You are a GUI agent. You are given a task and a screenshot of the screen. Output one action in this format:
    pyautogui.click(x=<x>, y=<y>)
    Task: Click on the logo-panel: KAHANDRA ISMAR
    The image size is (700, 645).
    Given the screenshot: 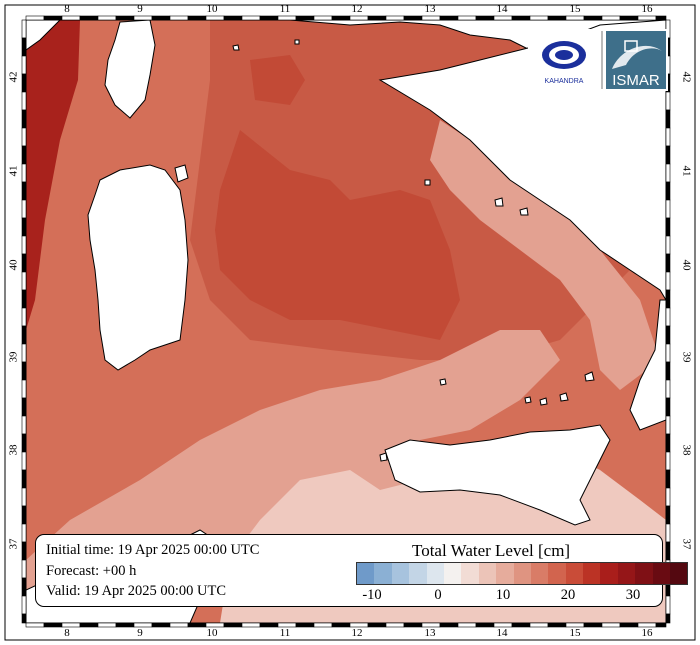 What is the action you would take?
    pyautogui.click(x=598, y=60)
    